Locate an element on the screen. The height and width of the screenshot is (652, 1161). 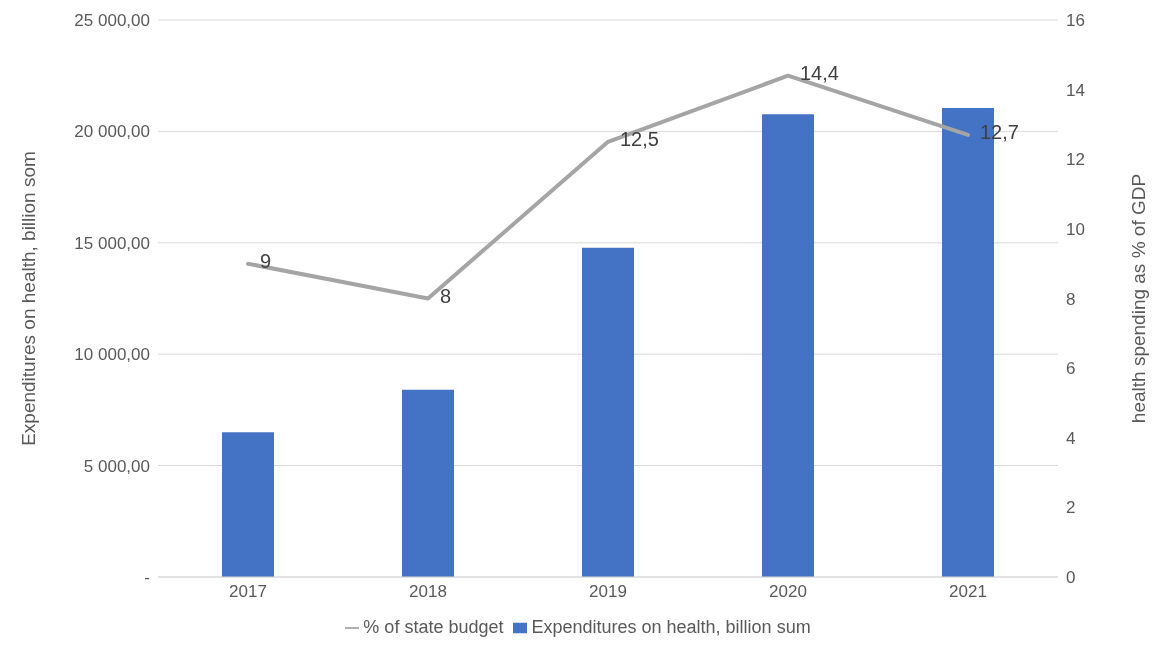
y-tick-label: - is located at coordinates (147, 578).